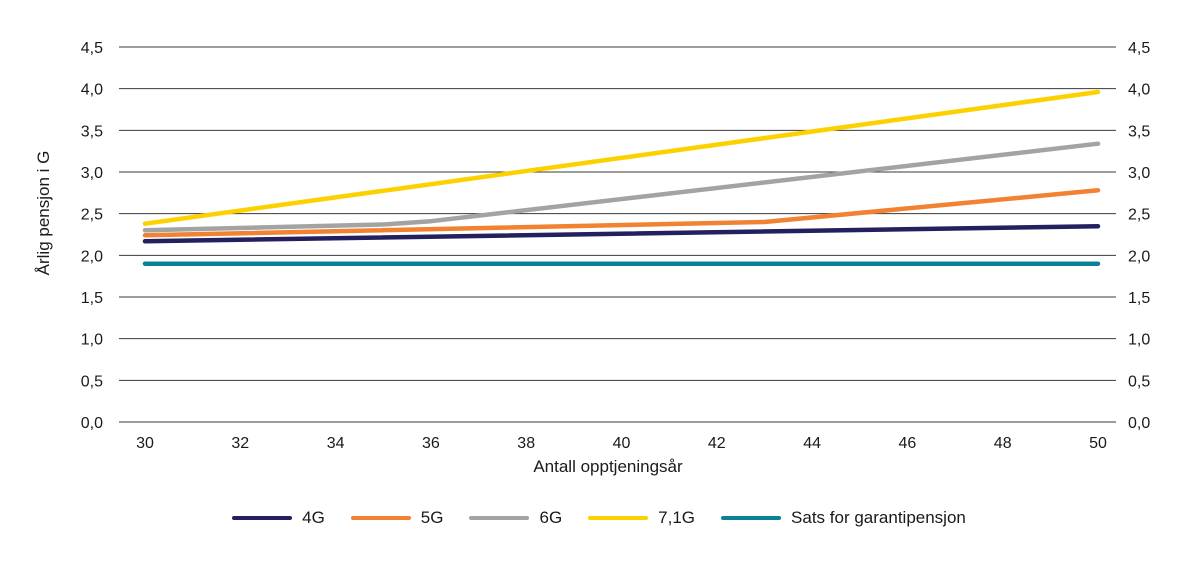 This screenshot has height=568, width=1198. Describe the element at coordinates (1139, 90) in the screenshot. I see `y-tick-label-right: 4,0` at that location.